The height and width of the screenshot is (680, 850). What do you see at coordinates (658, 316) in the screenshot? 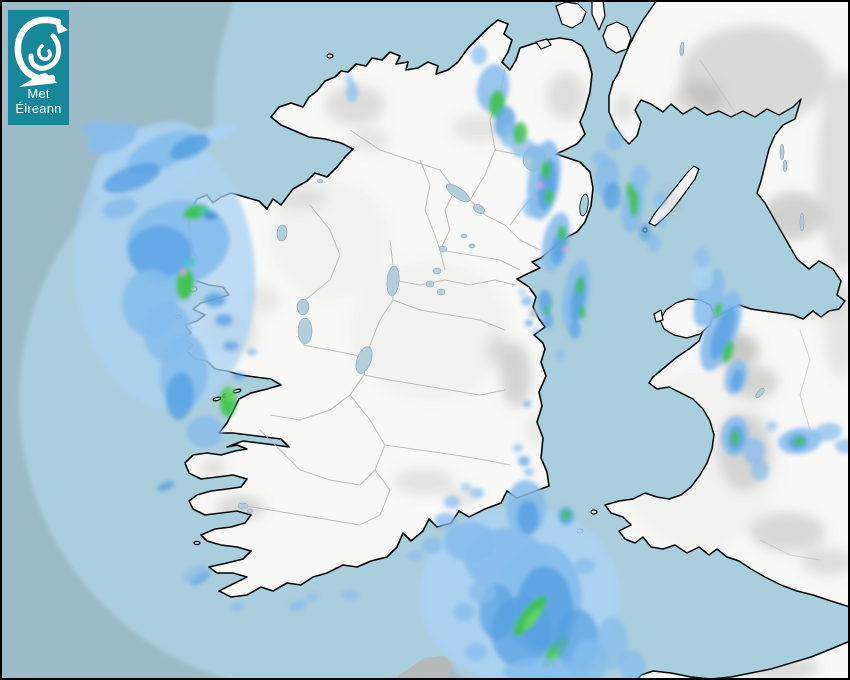
I see `island-holy-island` at bounding box center [658, 316].